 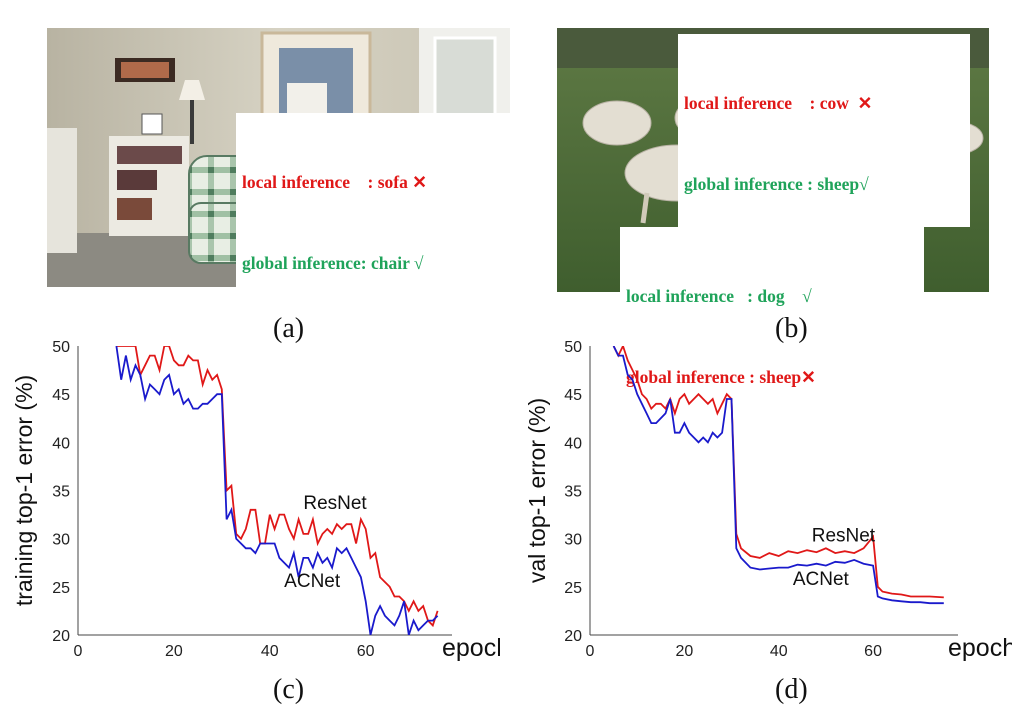 I want to click on y-axis-label: val top-1 error (%), so click(x=537, y=490).